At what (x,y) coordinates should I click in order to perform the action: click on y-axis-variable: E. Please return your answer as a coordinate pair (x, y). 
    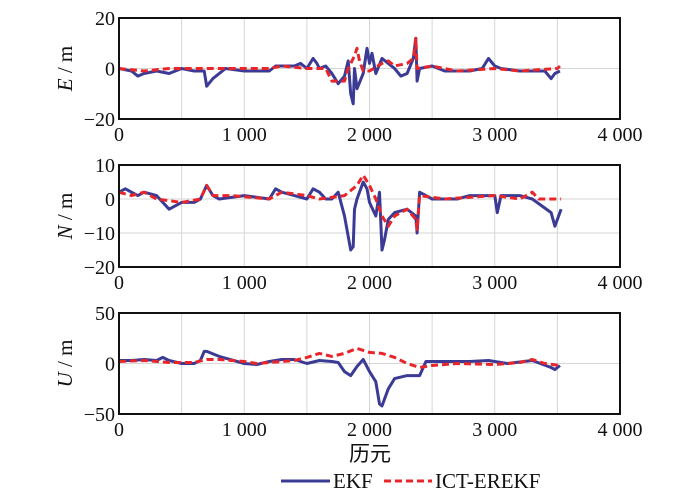
    Looking at the image, I should click on (65, 85).